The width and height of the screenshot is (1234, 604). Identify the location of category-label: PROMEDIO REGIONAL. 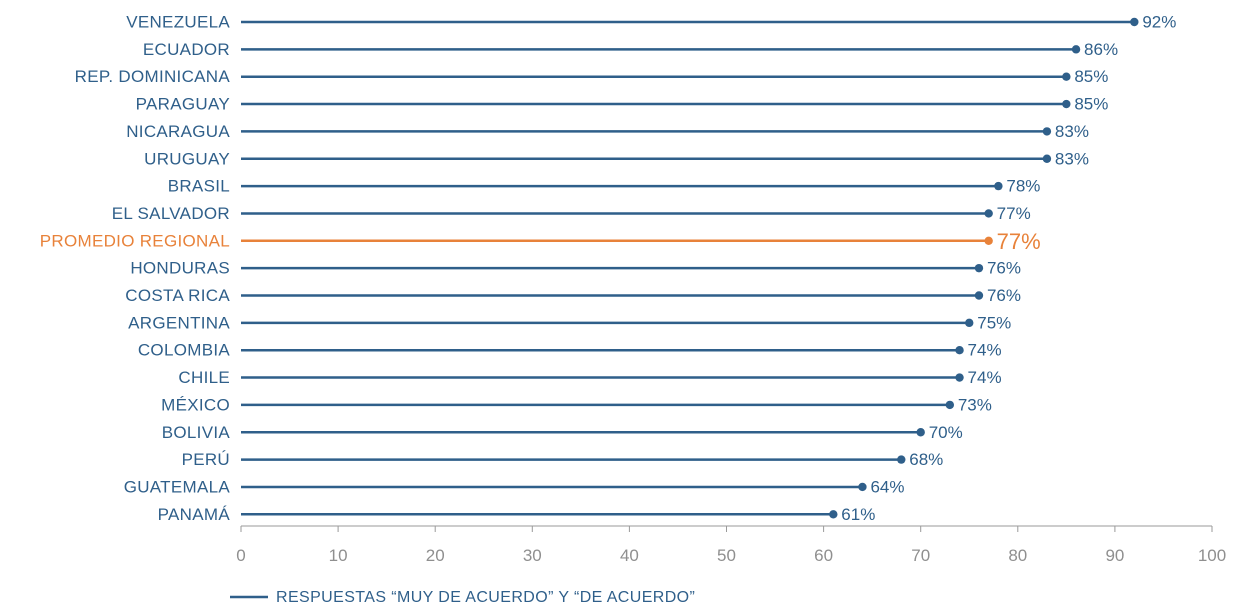
(135, 240).